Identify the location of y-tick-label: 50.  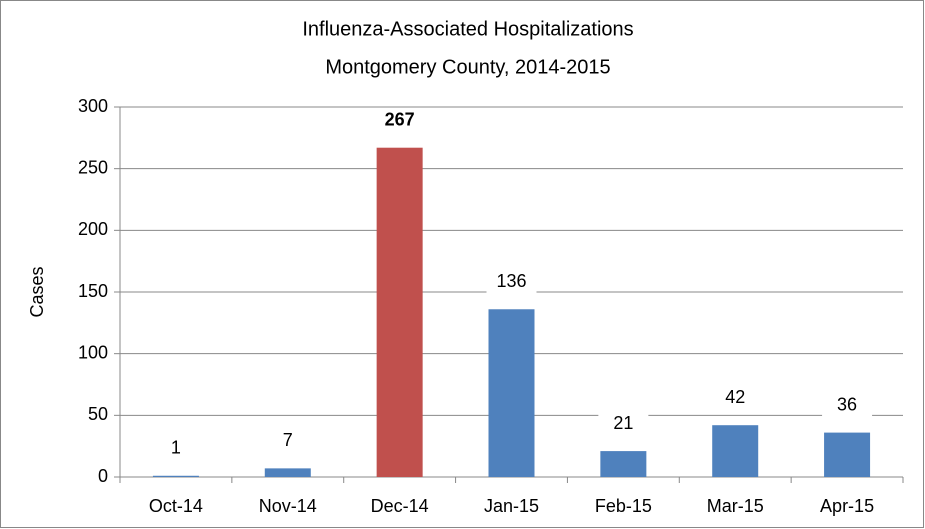
(98, 414).